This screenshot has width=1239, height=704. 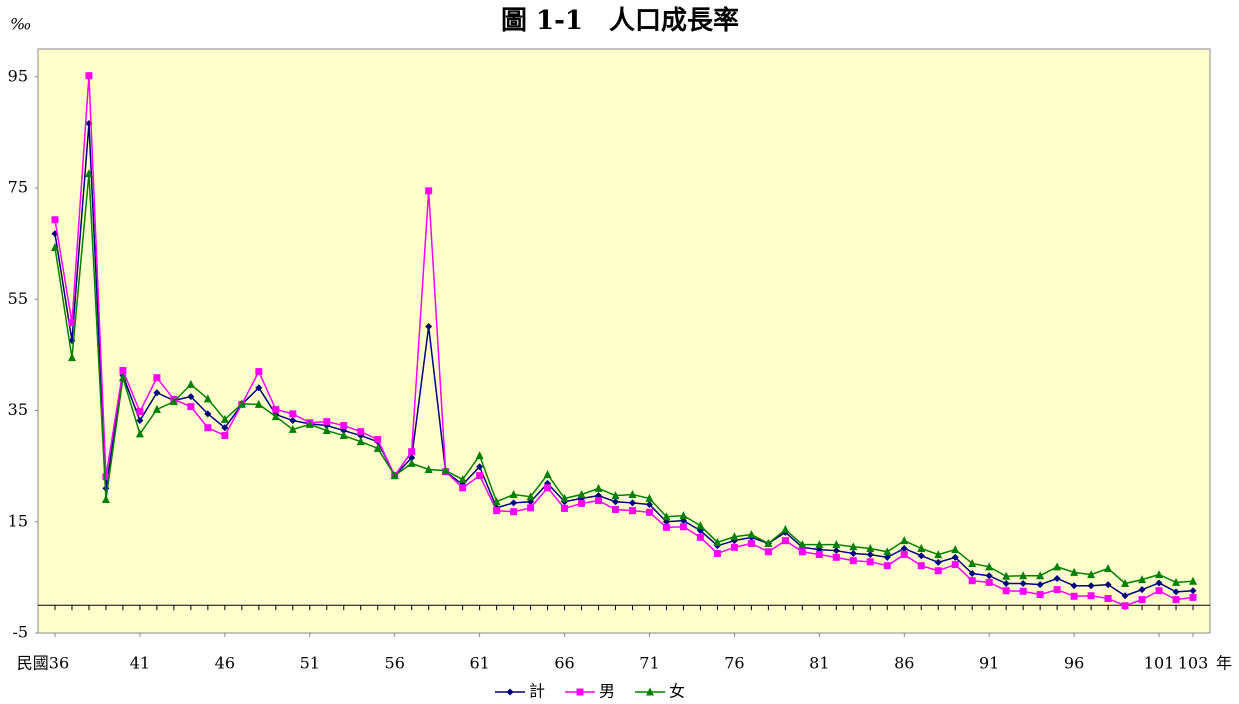 What do you see at coordinates (1159, 663) in the screenshot?
I see `x-tick-label: 101` at bounding box center [1159, 663].